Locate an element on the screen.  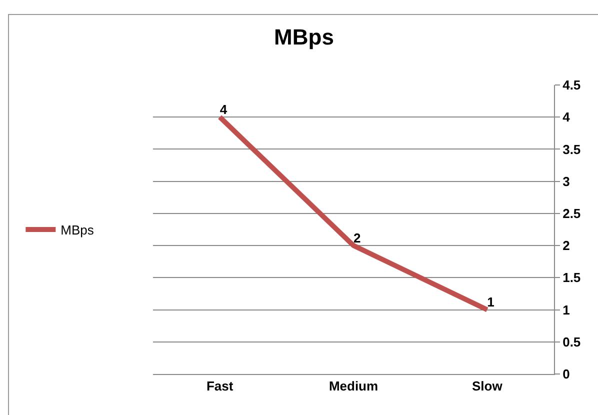
x-tick-label: Medium is located at coordinates (353, 386).